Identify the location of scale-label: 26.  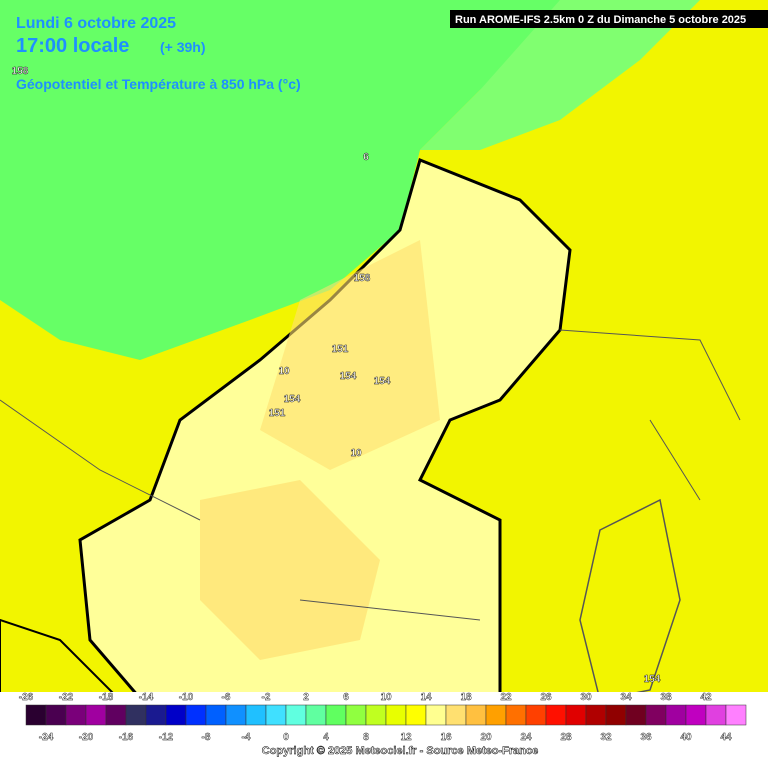
(546, 697).